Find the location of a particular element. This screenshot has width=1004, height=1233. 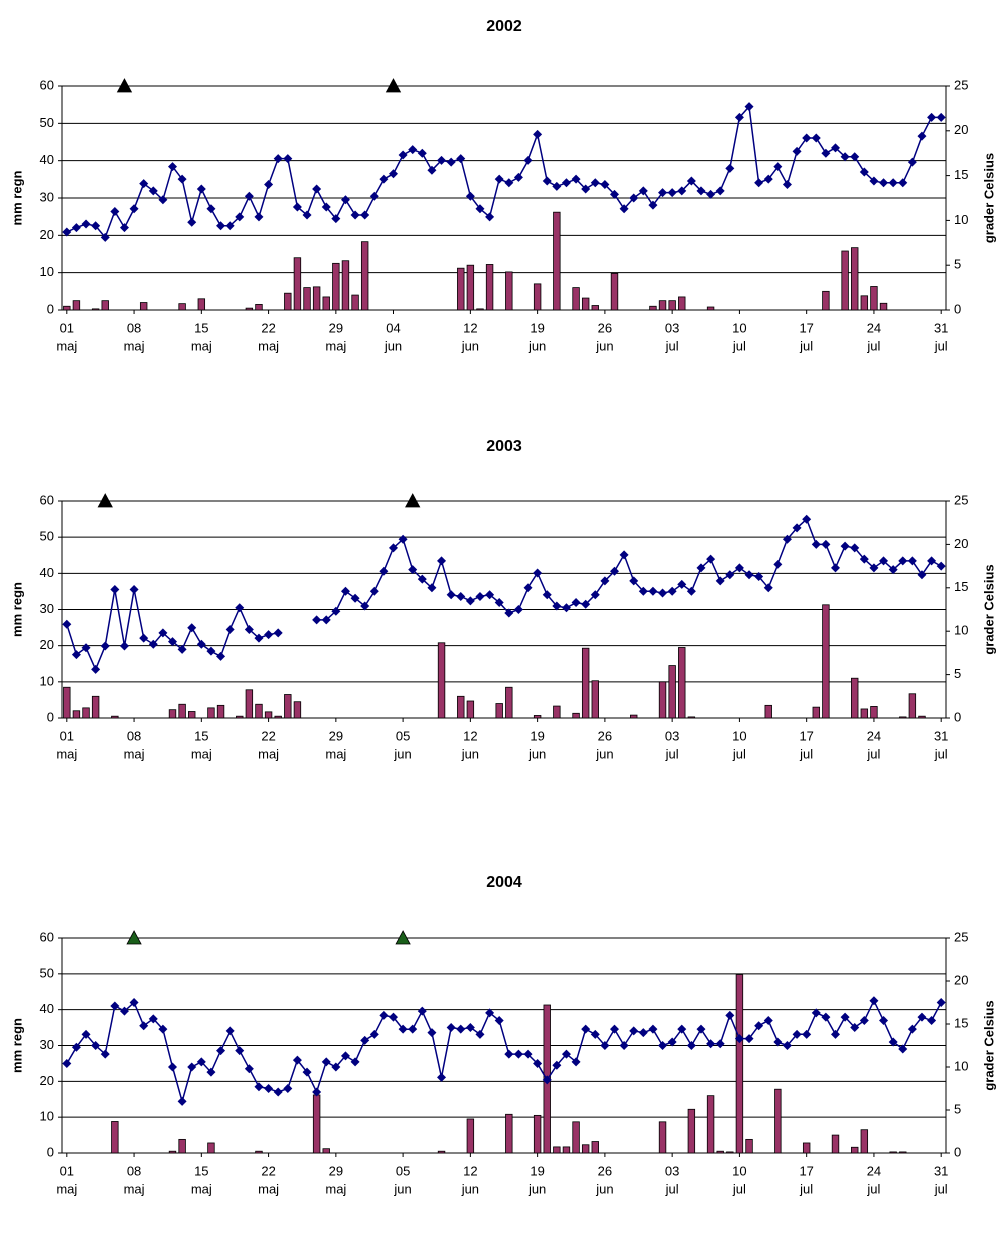

x-tick-label: 05 is located at coordinates (403, 1170).